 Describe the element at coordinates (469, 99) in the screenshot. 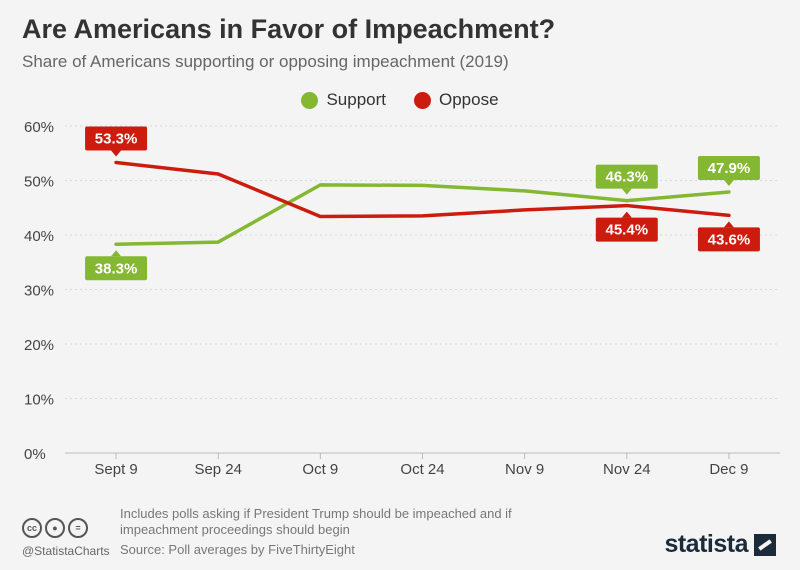

I see `legend-label-oppose: Oppose` at that location.